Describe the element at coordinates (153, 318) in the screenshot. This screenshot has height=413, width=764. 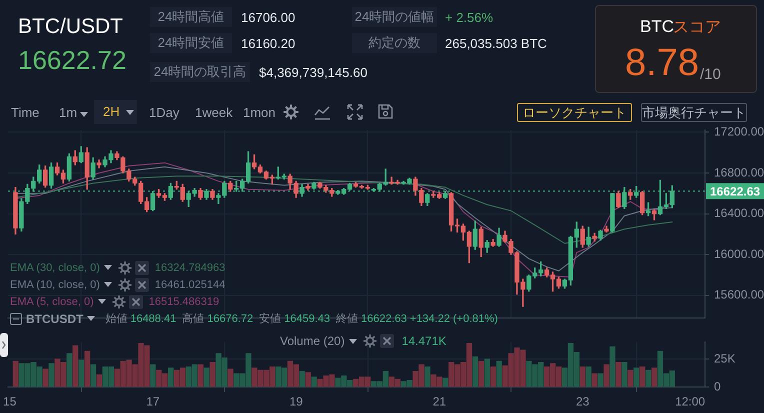
I see `annotation: 16488.41` at that location.